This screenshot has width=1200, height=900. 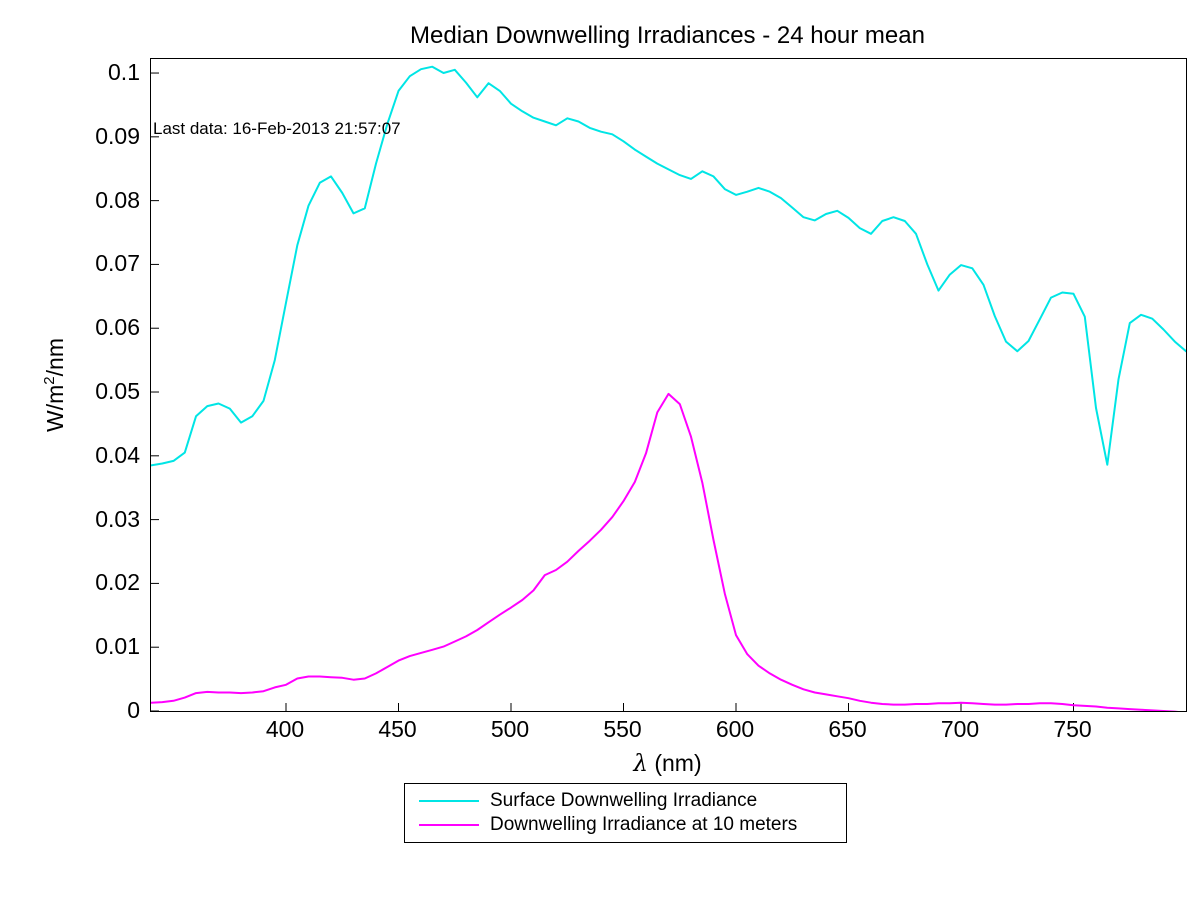 I want to click on x-tick-label: 450, so click(x=397, y=729).